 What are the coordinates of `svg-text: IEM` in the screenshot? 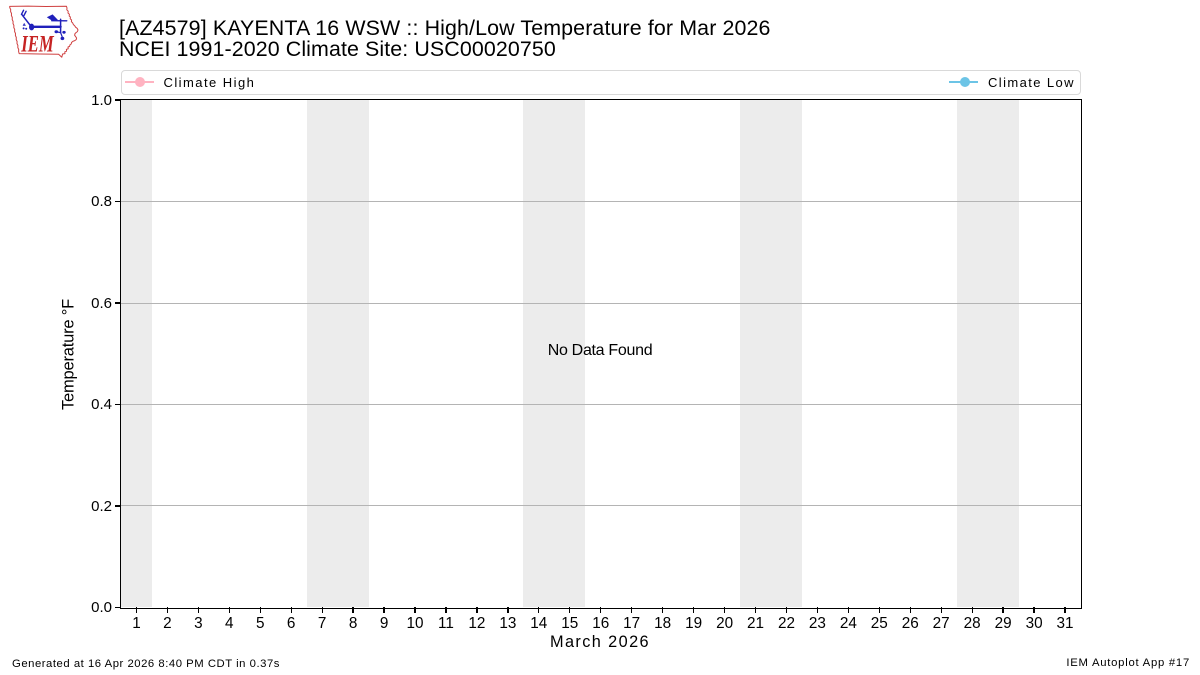 It's located at (37, 44).